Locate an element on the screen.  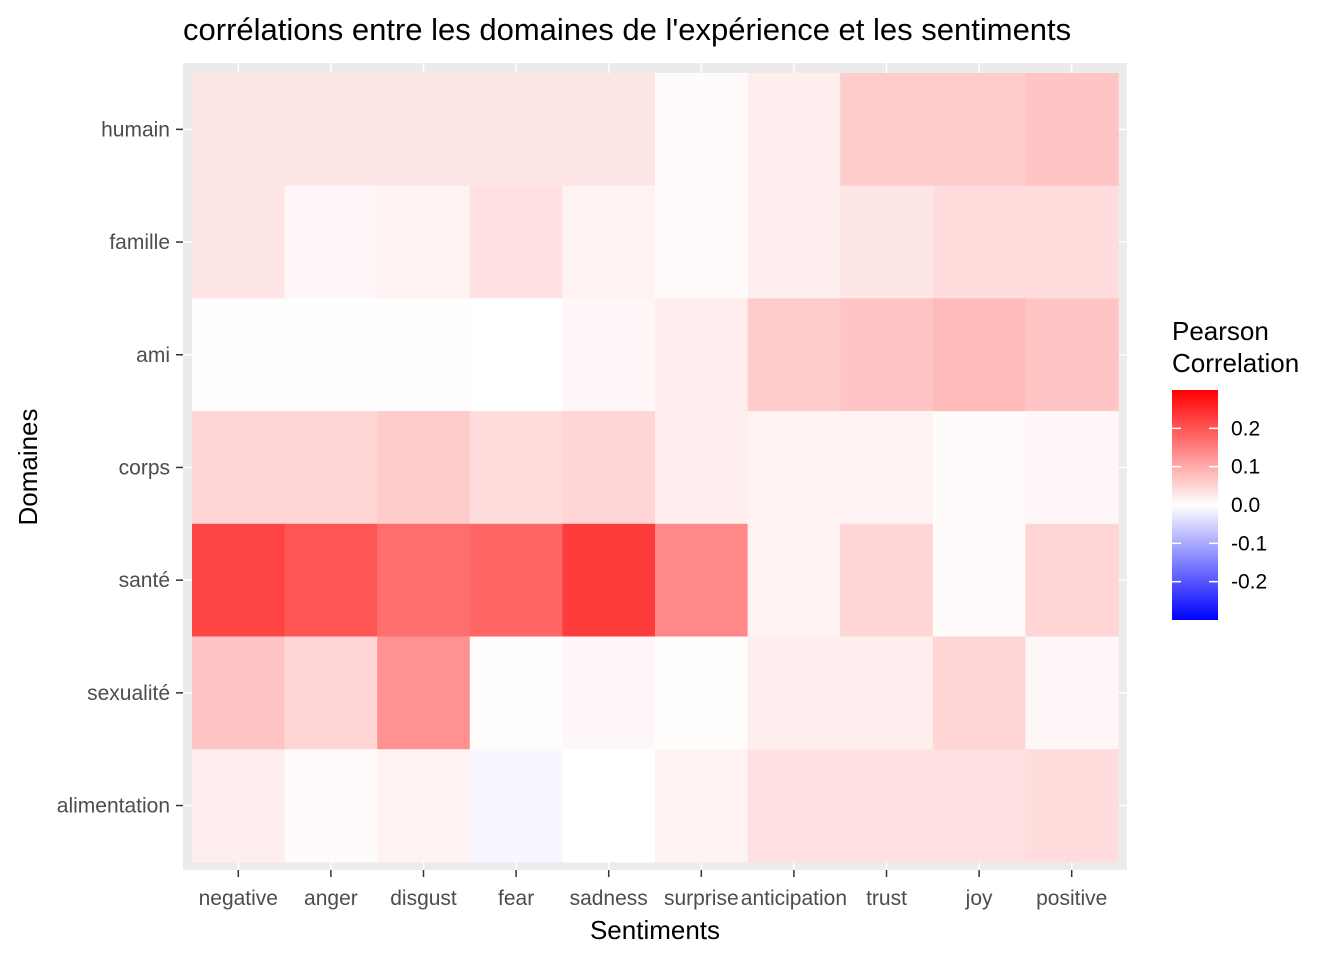
y-tick-label-sante: santé is located at coordinates (144, 580).